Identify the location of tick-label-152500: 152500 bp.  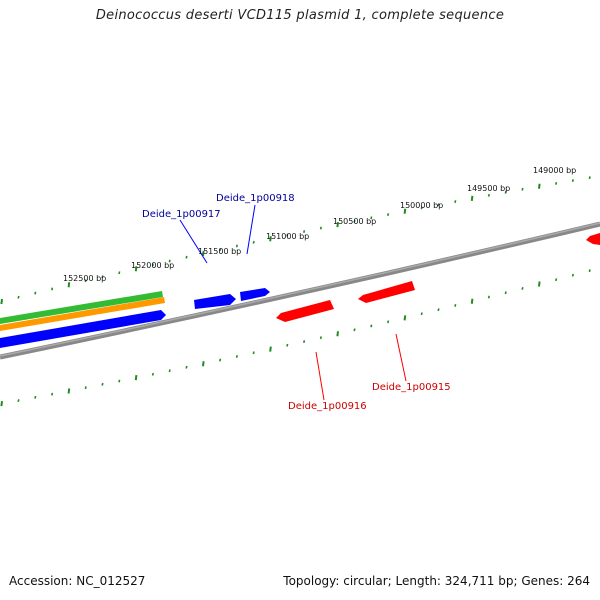
(84, 278).